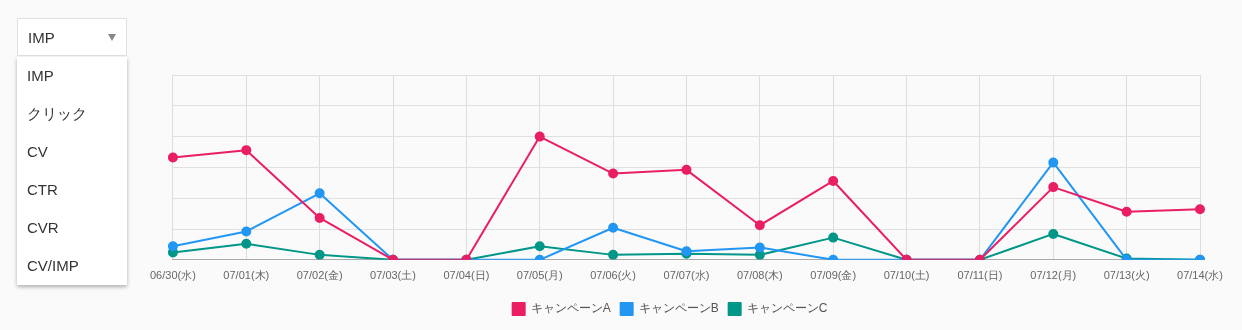 The image size is (1242, 330). Describe the element at coordinates (466, 275) in the screenshot. I see `x-tick-label: 07/04(日)` at that location.